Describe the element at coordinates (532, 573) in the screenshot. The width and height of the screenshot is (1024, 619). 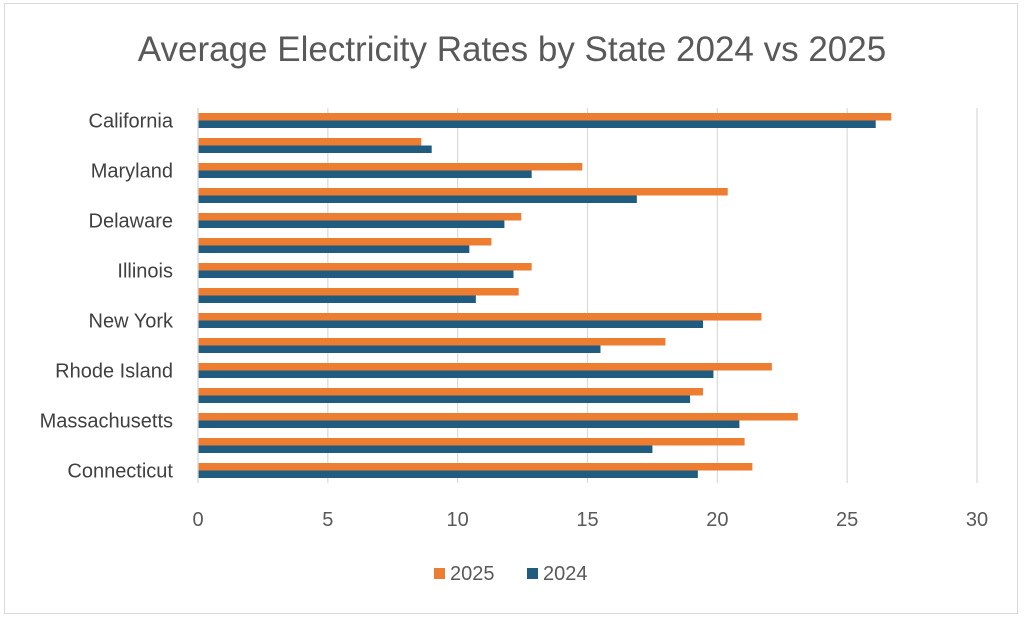
I see `legend-swatch-2024` at that location.